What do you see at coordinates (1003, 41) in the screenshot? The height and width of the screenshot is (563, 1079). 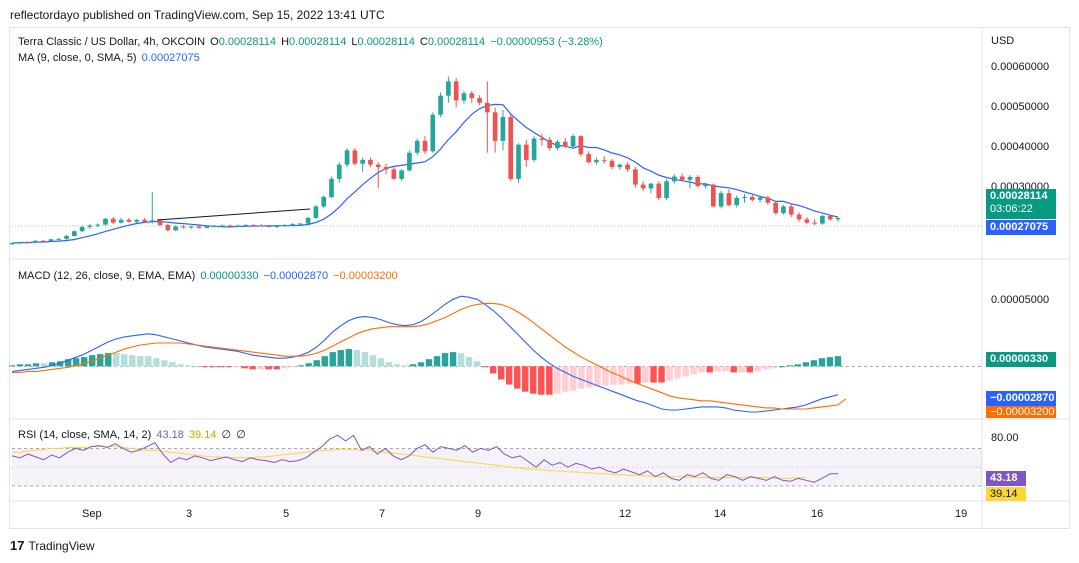 I see `currency-label: USD` at bounding box center [1003, 41].